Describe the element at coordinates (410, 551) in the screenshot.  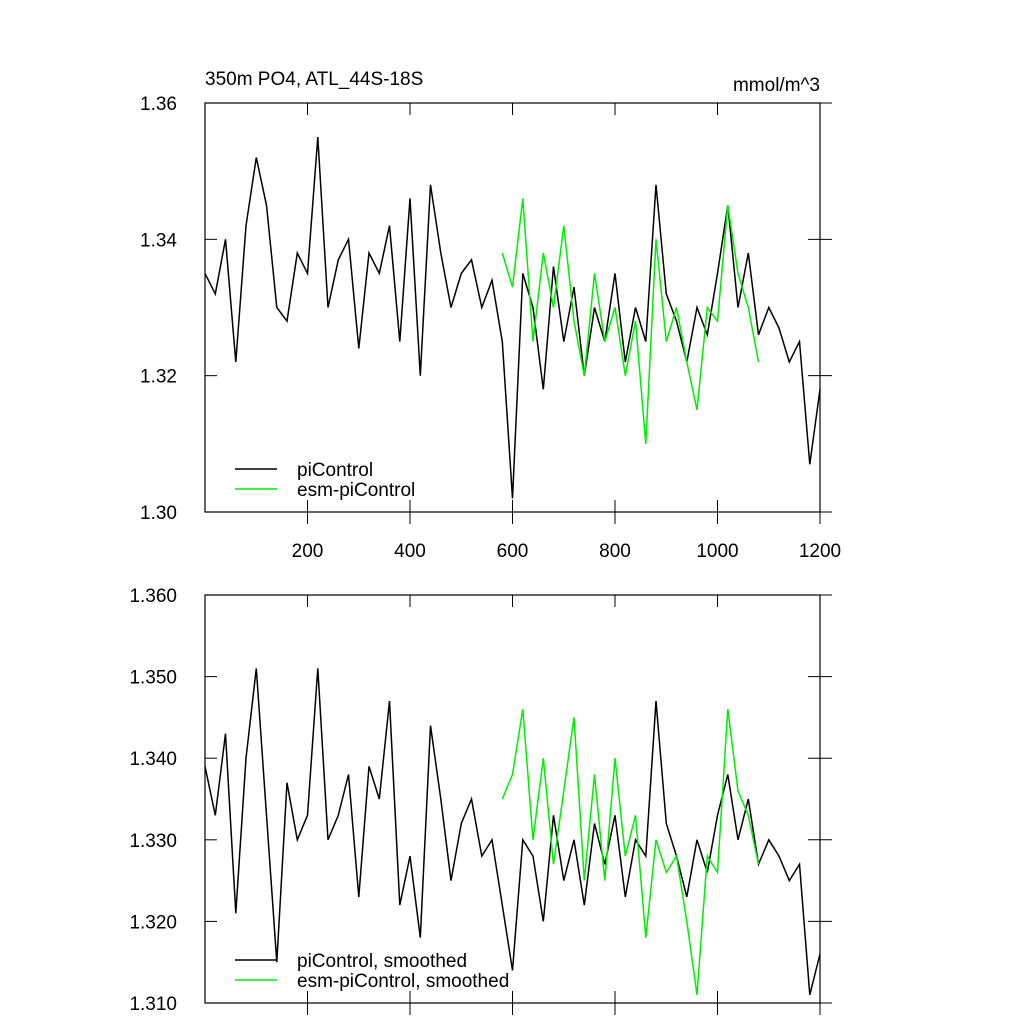
I see `x-tick-label: 400` at that location.